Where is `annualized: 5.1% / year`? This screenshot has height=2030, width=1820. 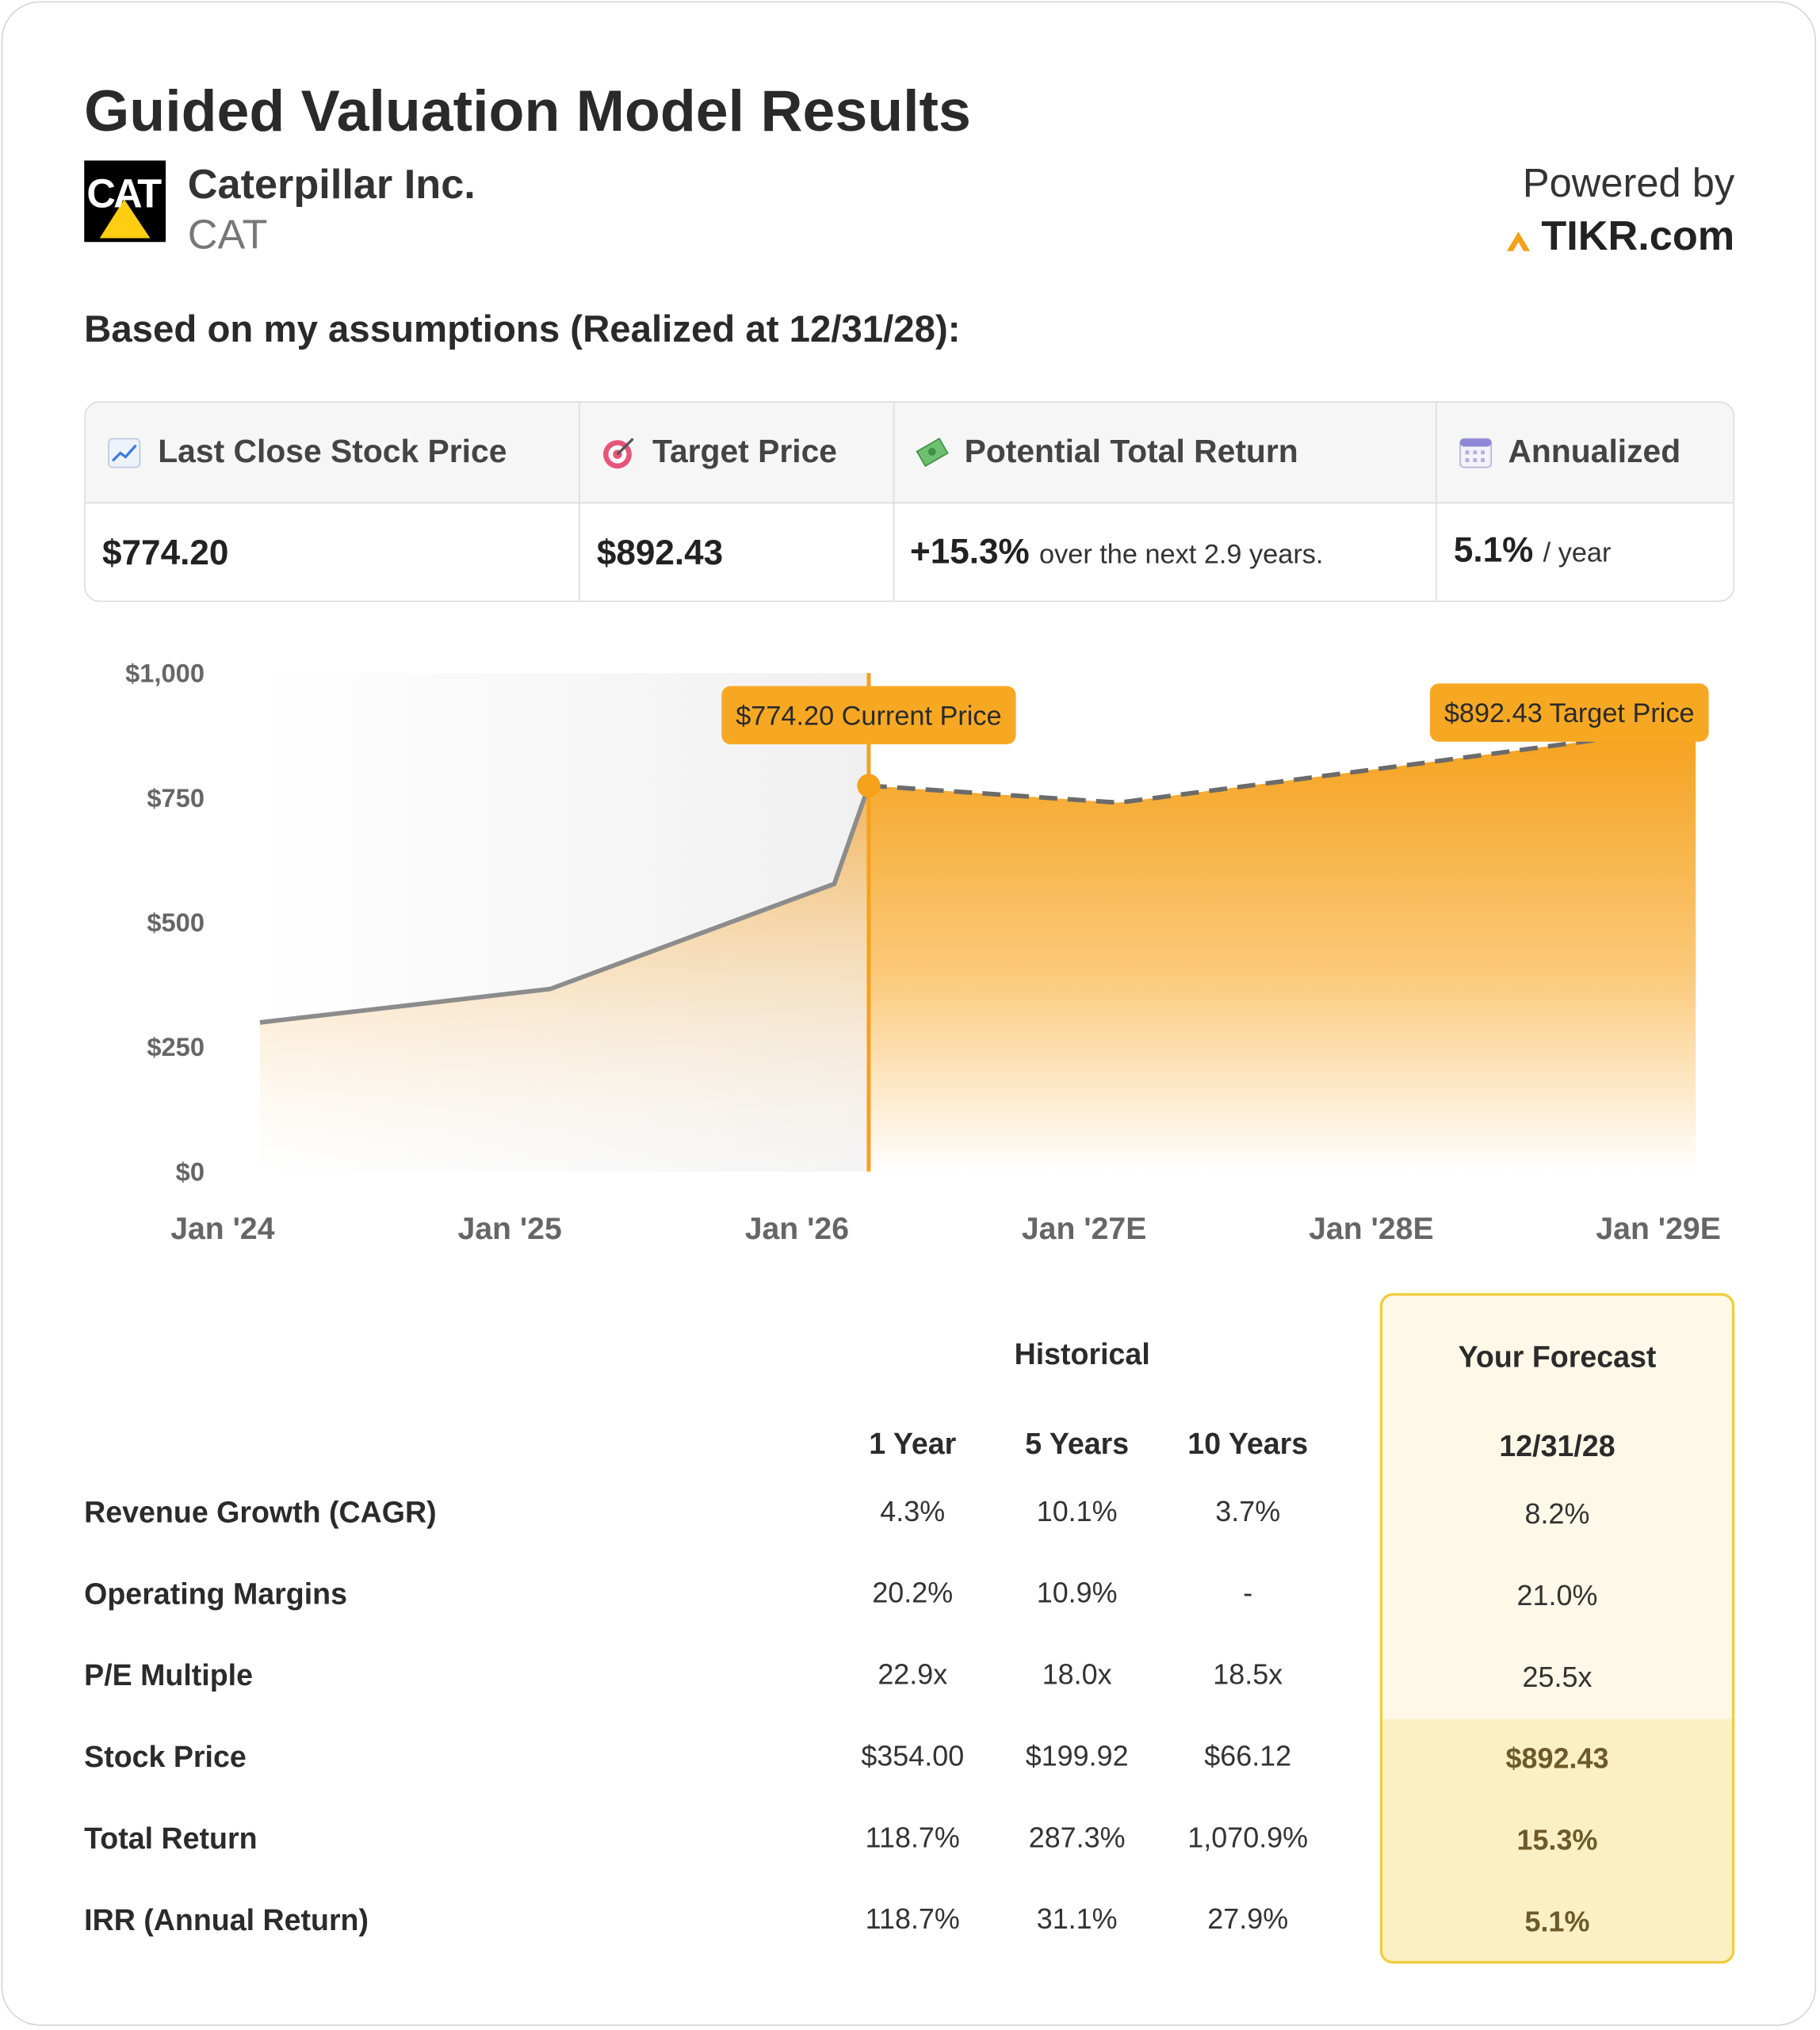
annualized: 5.1% / year is located at coordinates (1533, 551).